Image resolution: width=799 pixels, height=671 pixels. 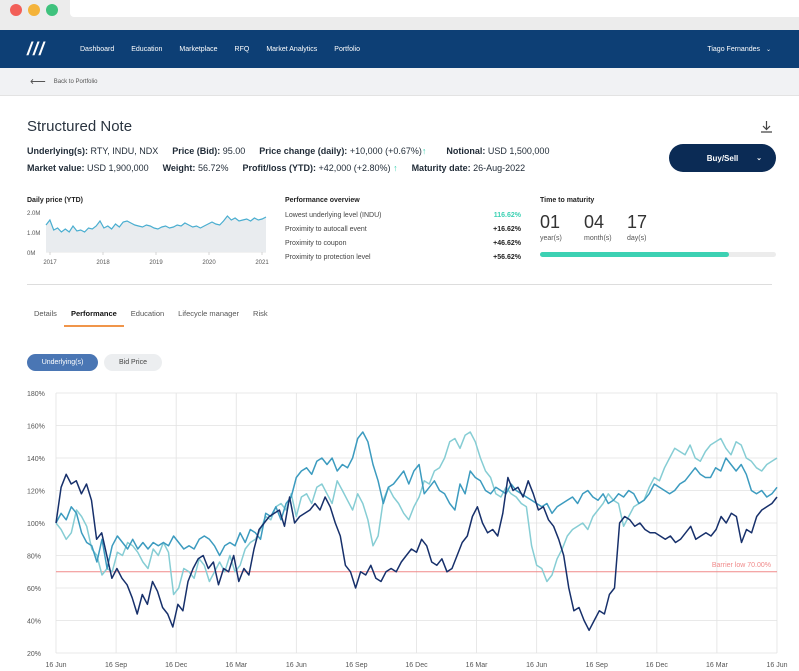 What do you see at coordinates (403, 257) in the screenshot?
I see `perf-row-protection: Proximity to protection level +56.62%` at bounding box center [403, 257].